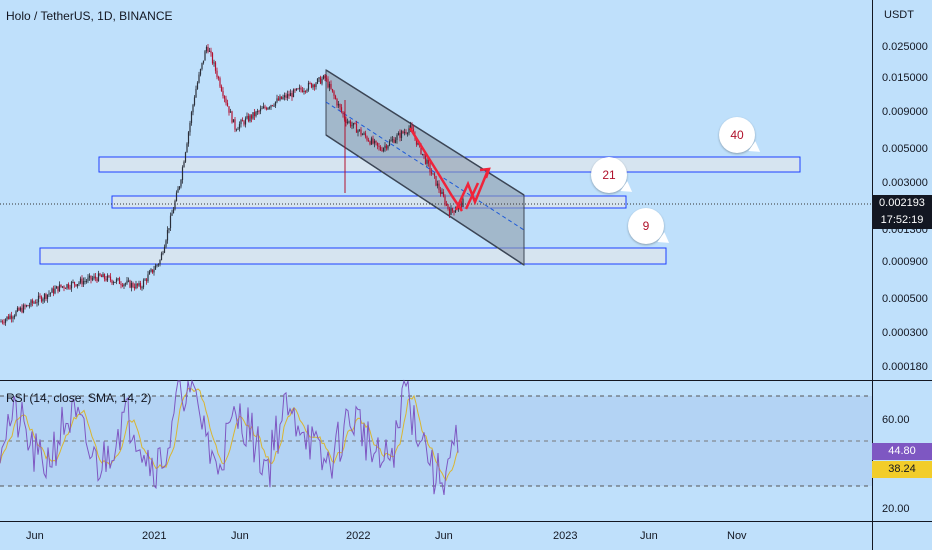  What do you see at coordinates (902, 451) in the screenshot?
I see `rsi-value-badge: 44.80` at bounding box center [902, 451].